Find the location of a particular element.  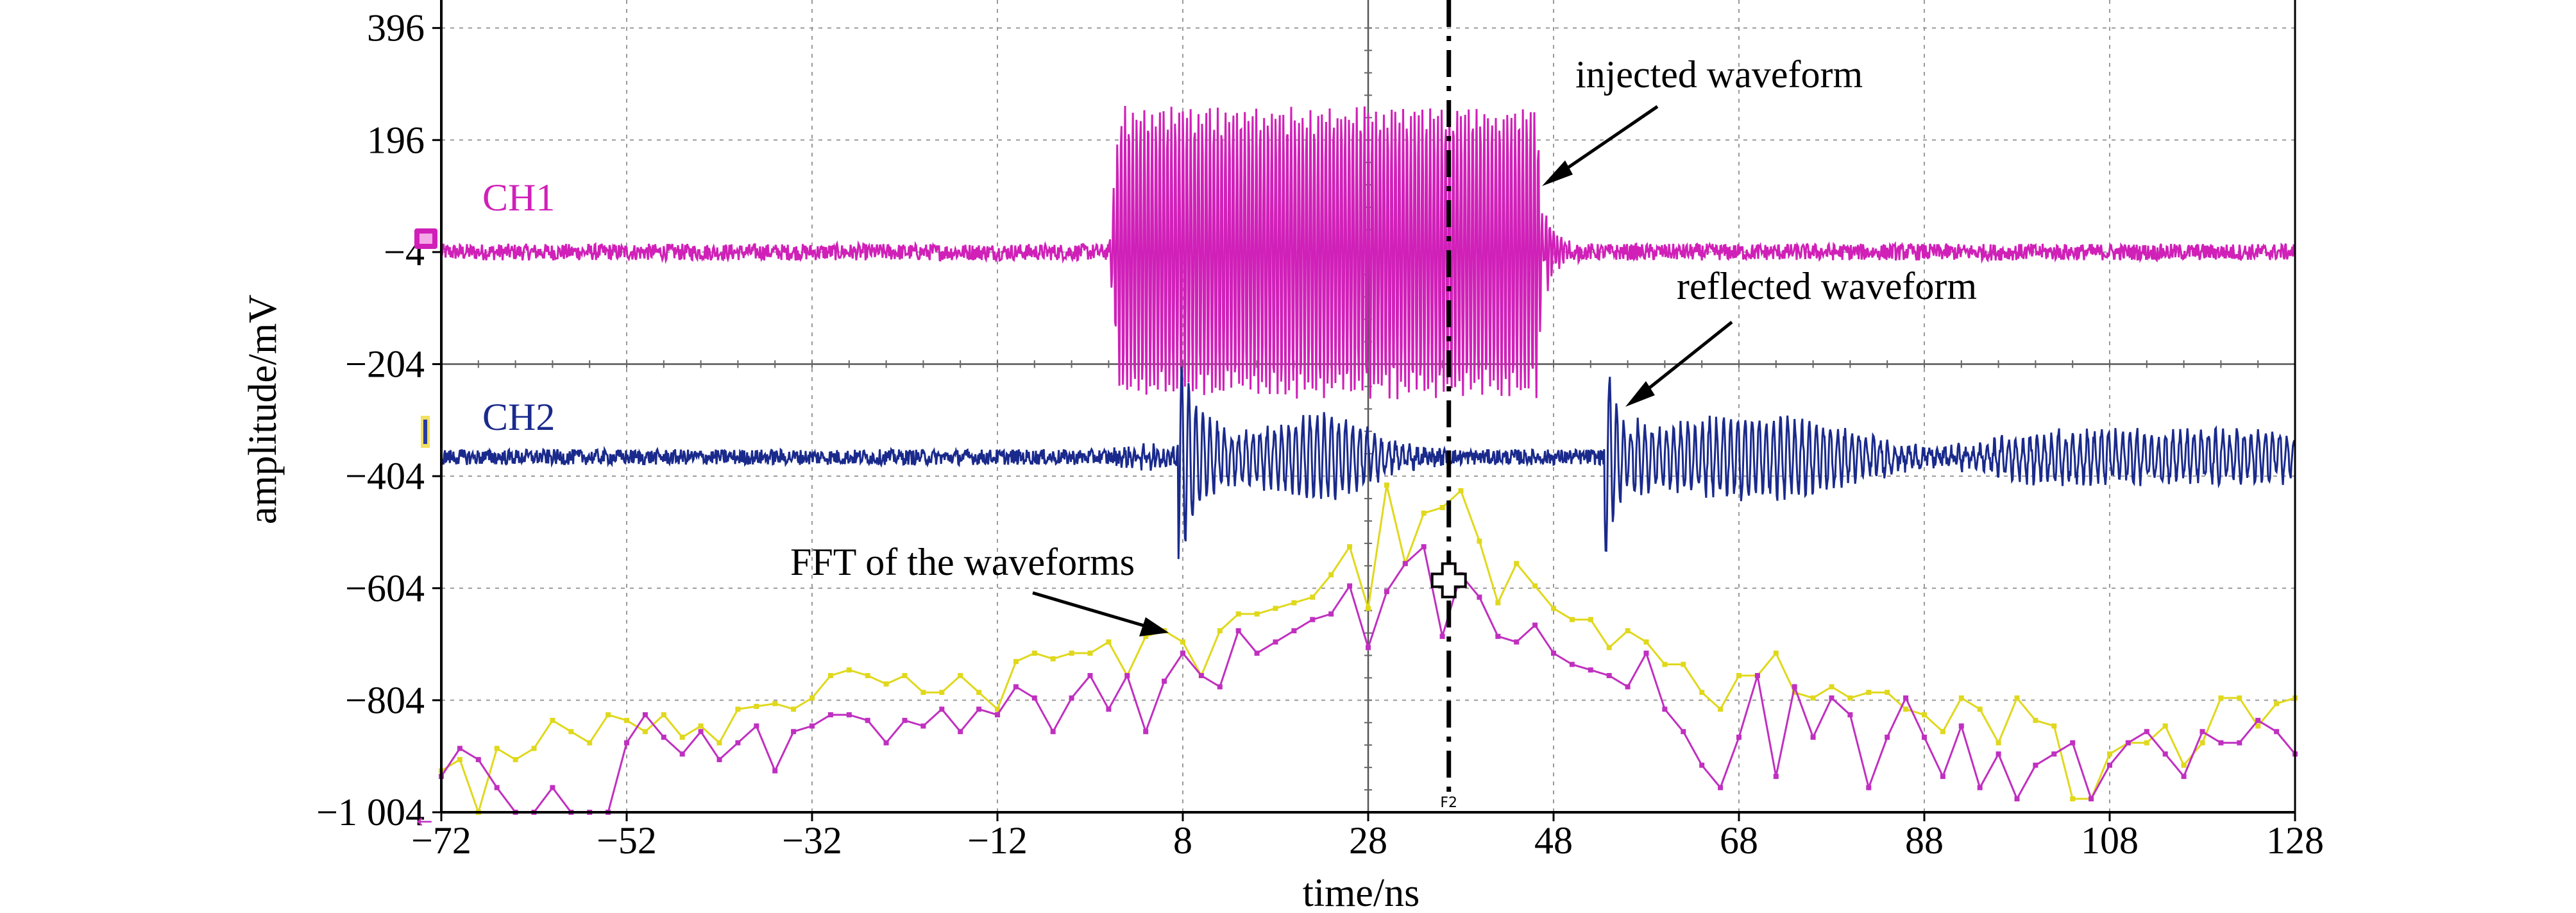

arrow-fft-head is located at coordinates (1154, 626).